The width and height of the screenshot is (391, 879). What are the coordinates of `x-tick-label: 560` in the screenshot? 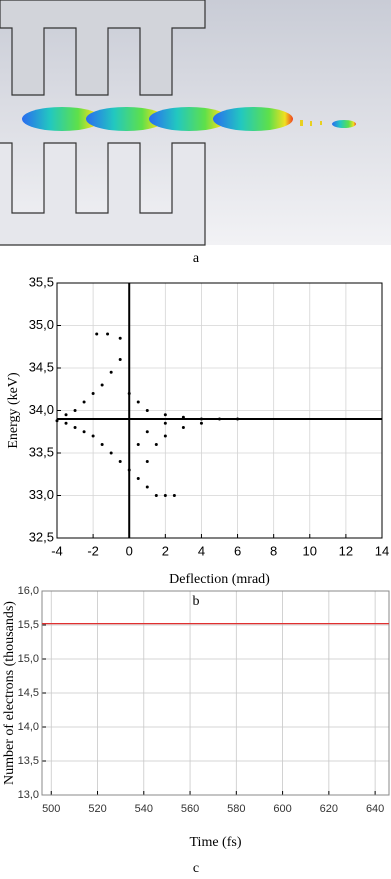 It's located at (190, 809).